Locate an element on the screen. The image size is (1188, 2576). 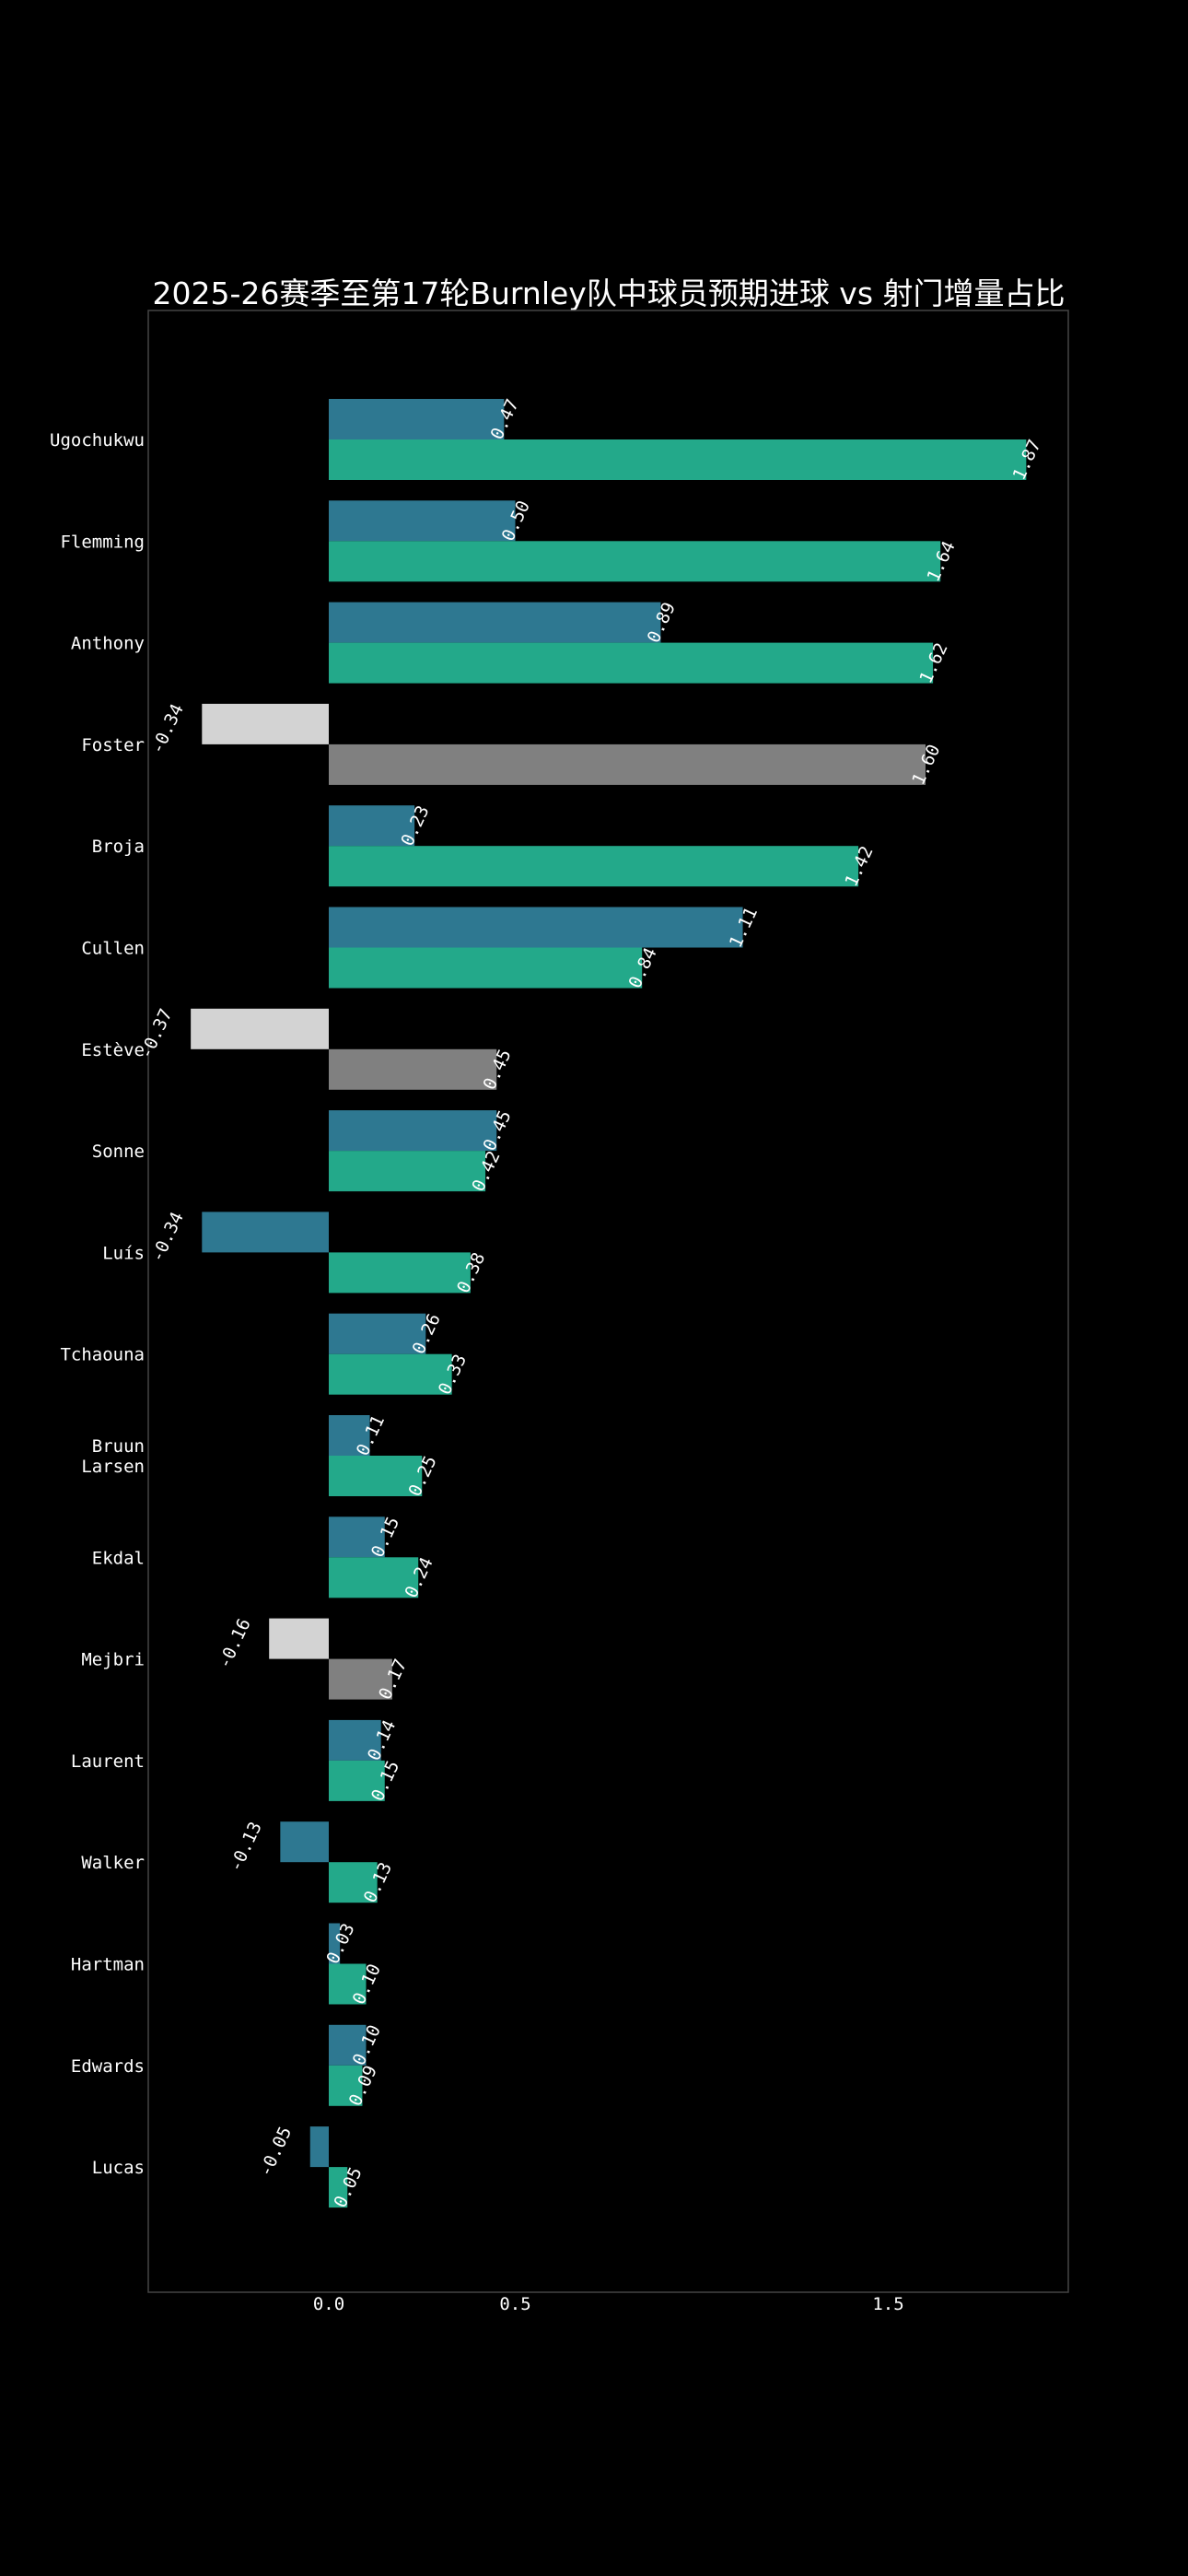
x-axis-ticks-layer: 0.0 0.5 1.5 is located at coordinates (608, 2304).